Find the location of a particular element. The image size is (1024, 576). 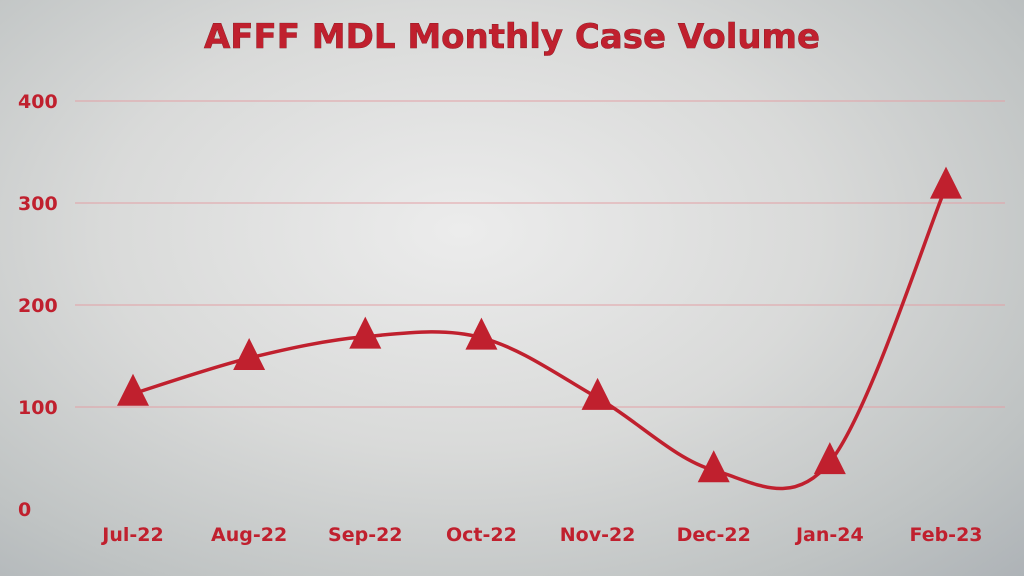

x-tick-label: Nov-22 is located at coordinates (598, 535).